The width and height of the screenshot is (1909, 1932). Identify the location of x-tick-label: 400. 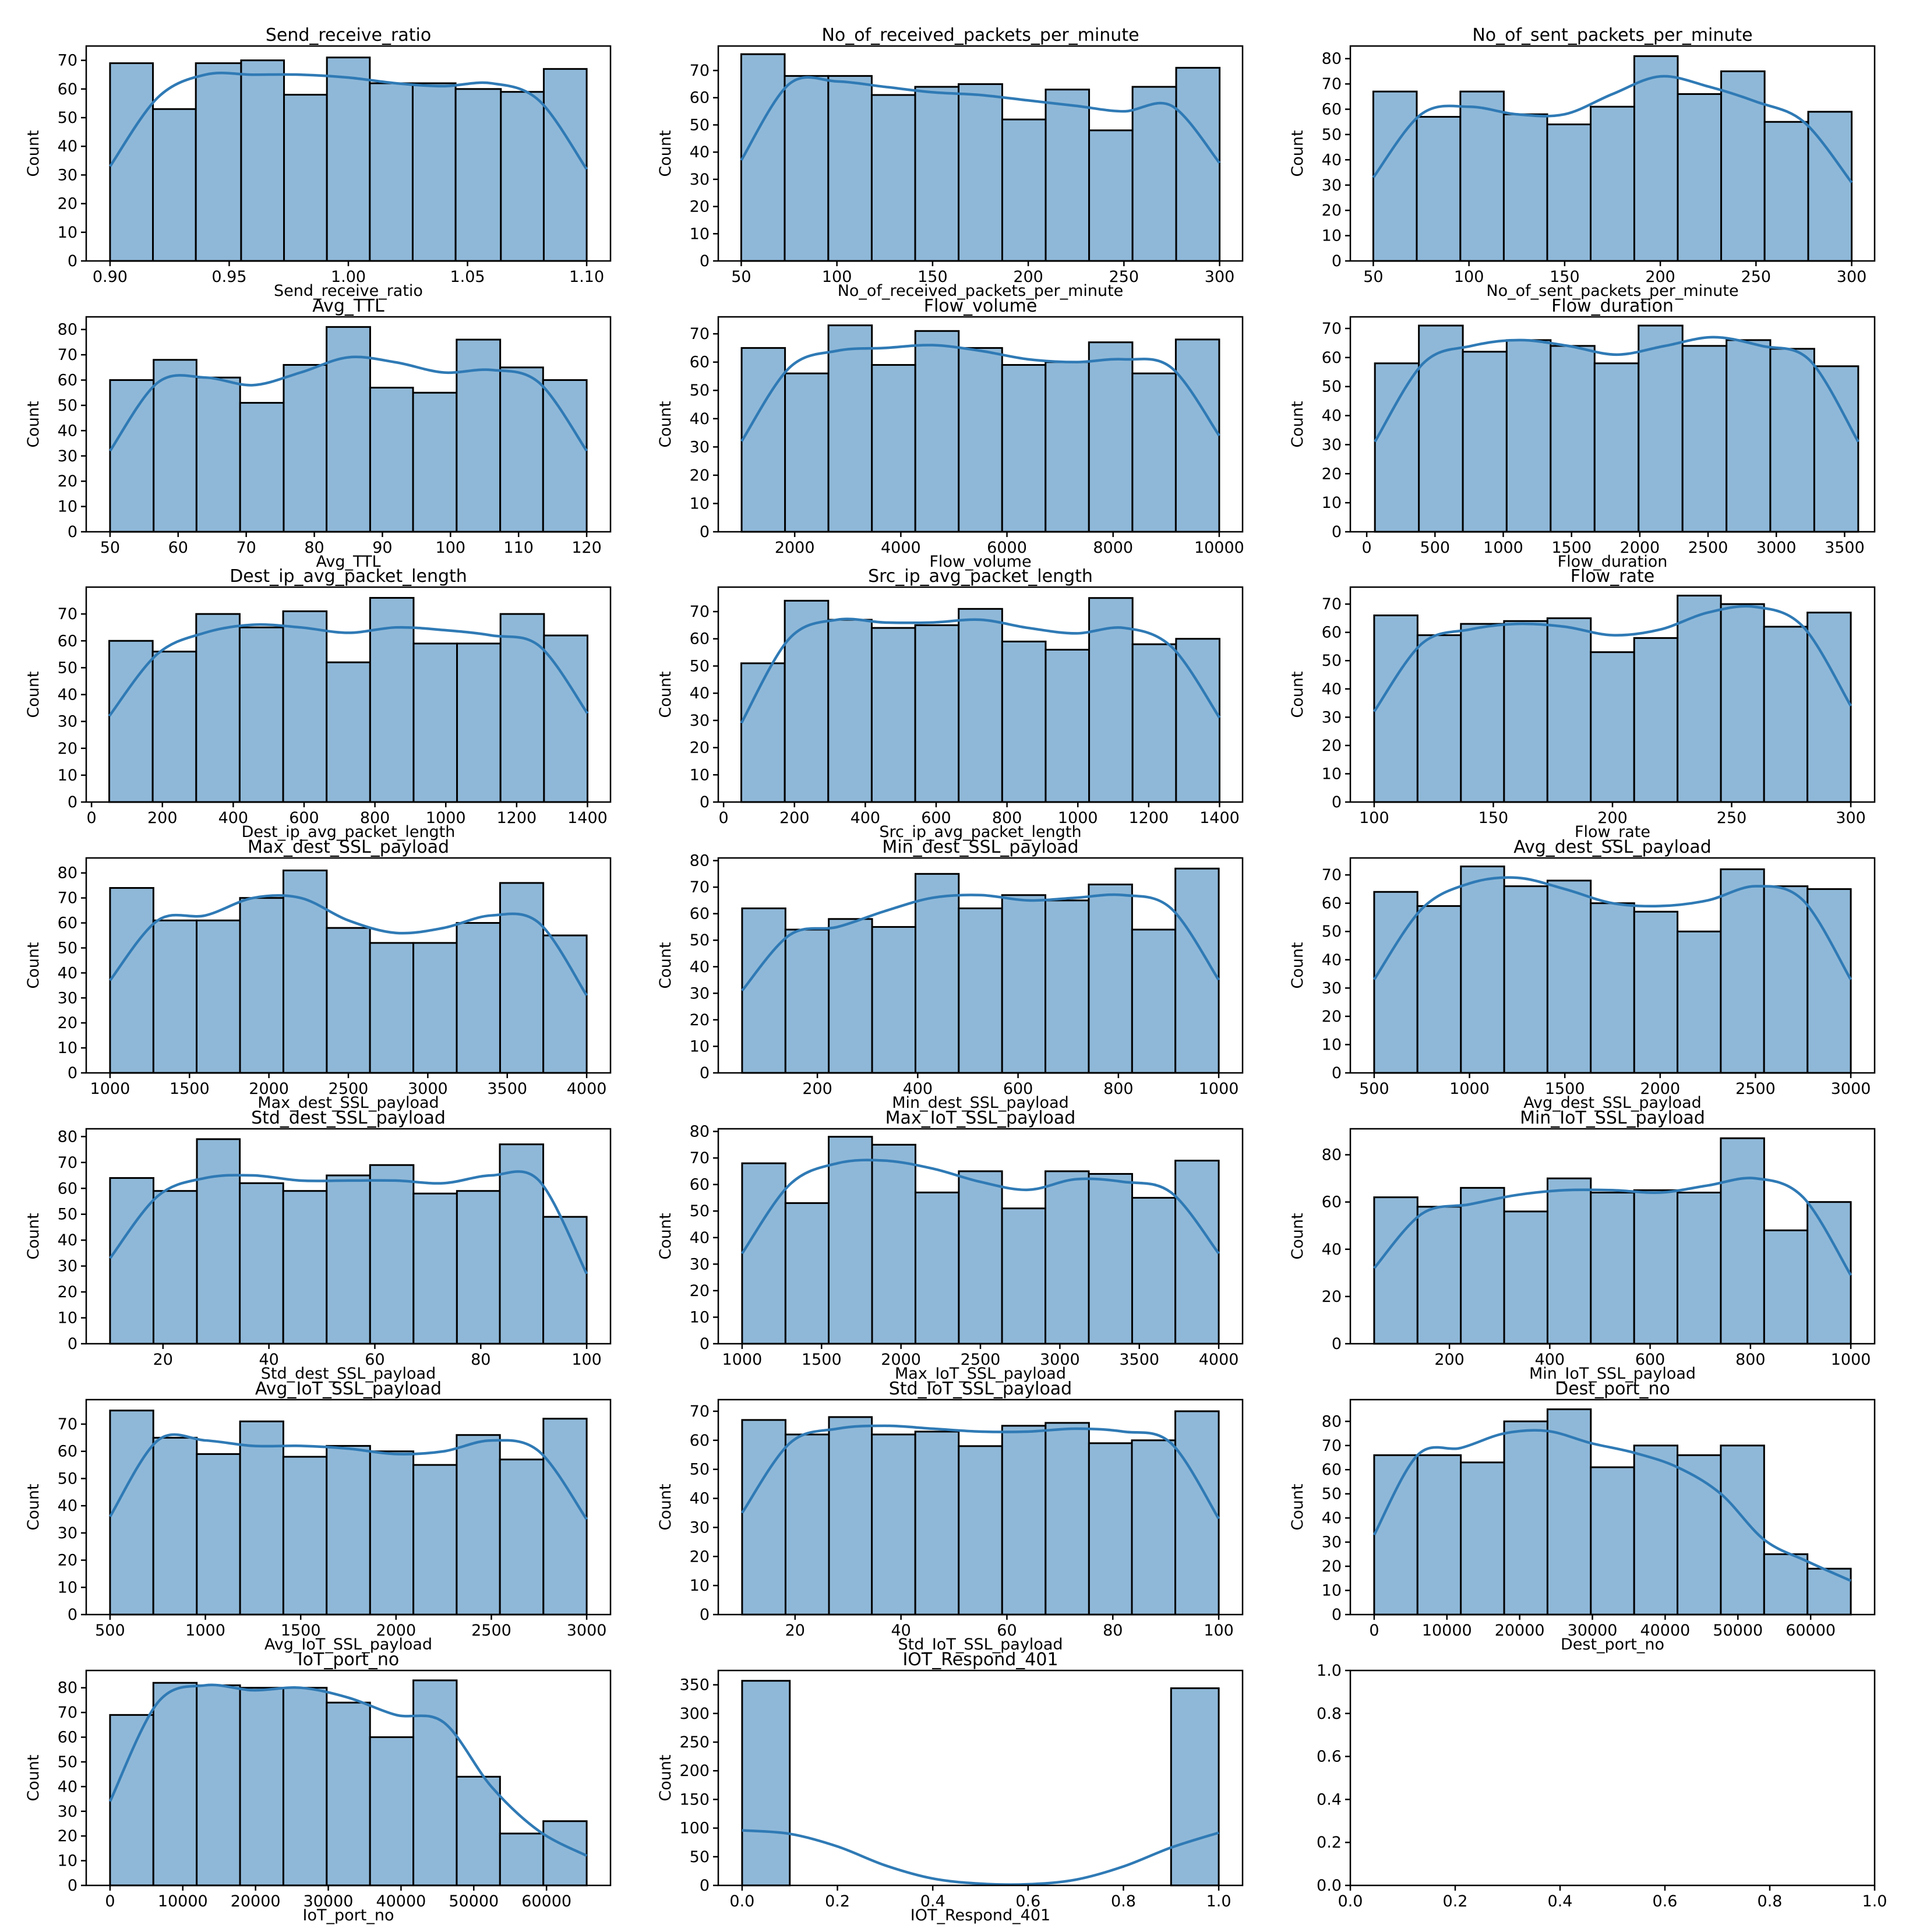
(1550, 1360).